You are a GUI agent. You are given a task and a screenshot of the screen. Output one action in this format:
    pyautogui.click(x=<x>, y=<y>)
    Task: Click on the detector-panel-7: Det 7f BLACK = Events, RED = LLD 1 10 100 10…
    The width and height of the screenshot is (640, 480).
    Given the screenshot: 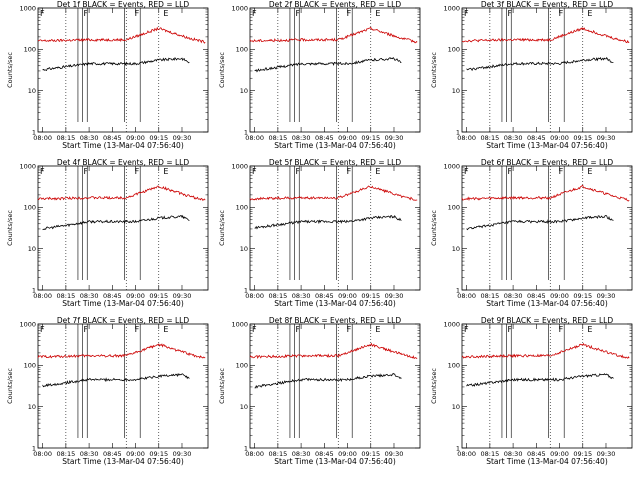 What is the action you would take?
    pyautogui.click(x=107, y=391)
    